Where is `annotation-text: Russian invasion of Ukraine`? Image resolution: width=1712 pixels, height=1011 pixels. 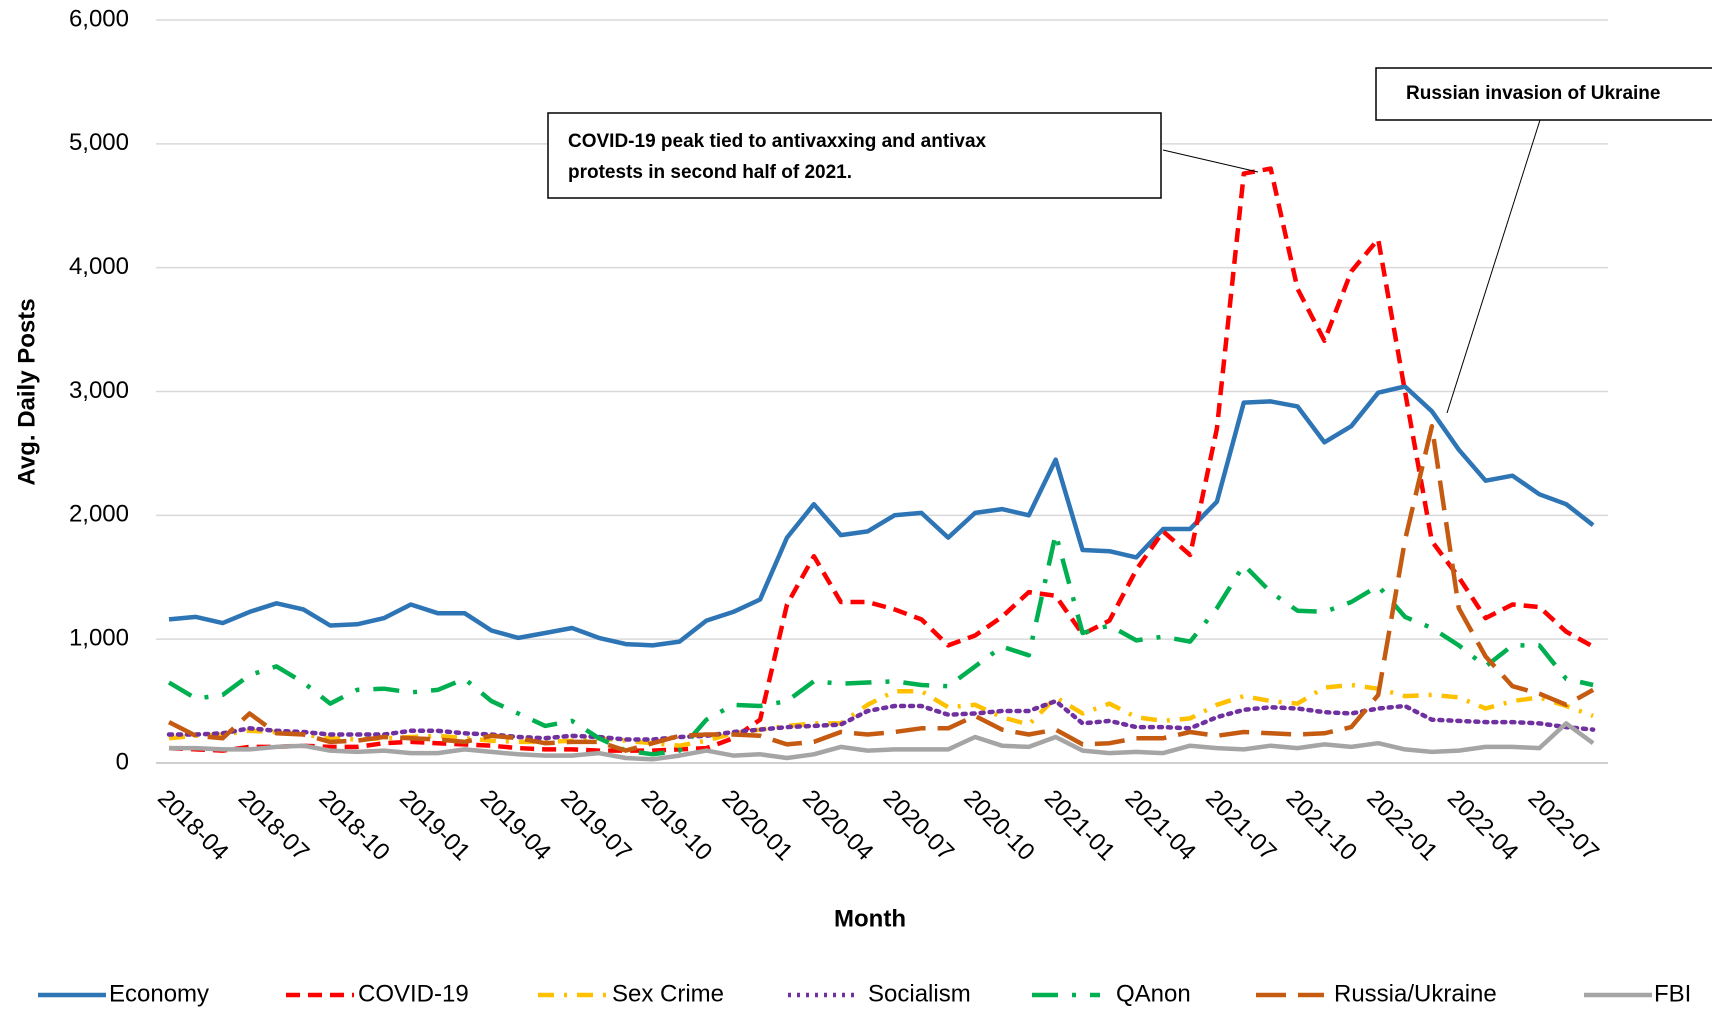 annotation-text: Russian invasion of Ukraine is located at coordinates (1533, 93).